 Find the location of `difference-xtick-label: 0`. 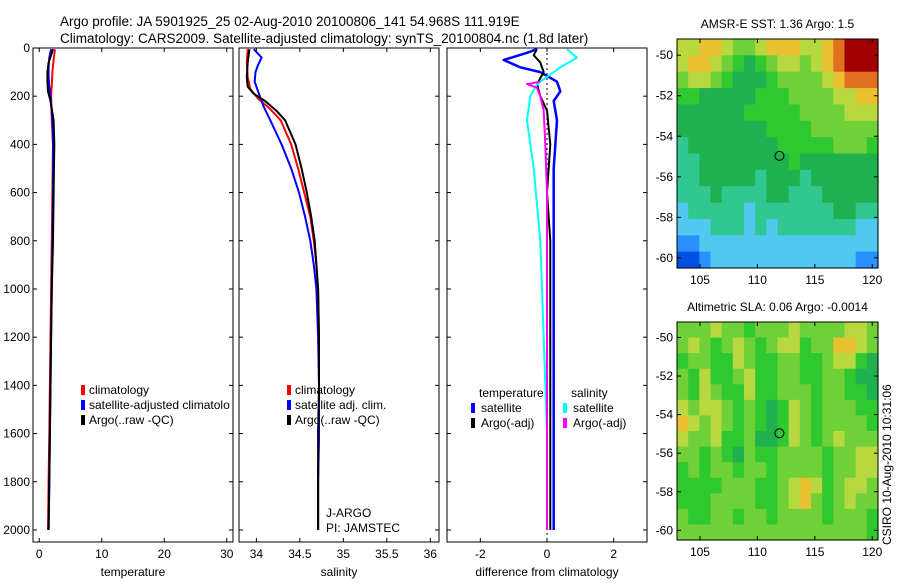

difference-xtick-label: 0 is located at coordinates (547, 554).